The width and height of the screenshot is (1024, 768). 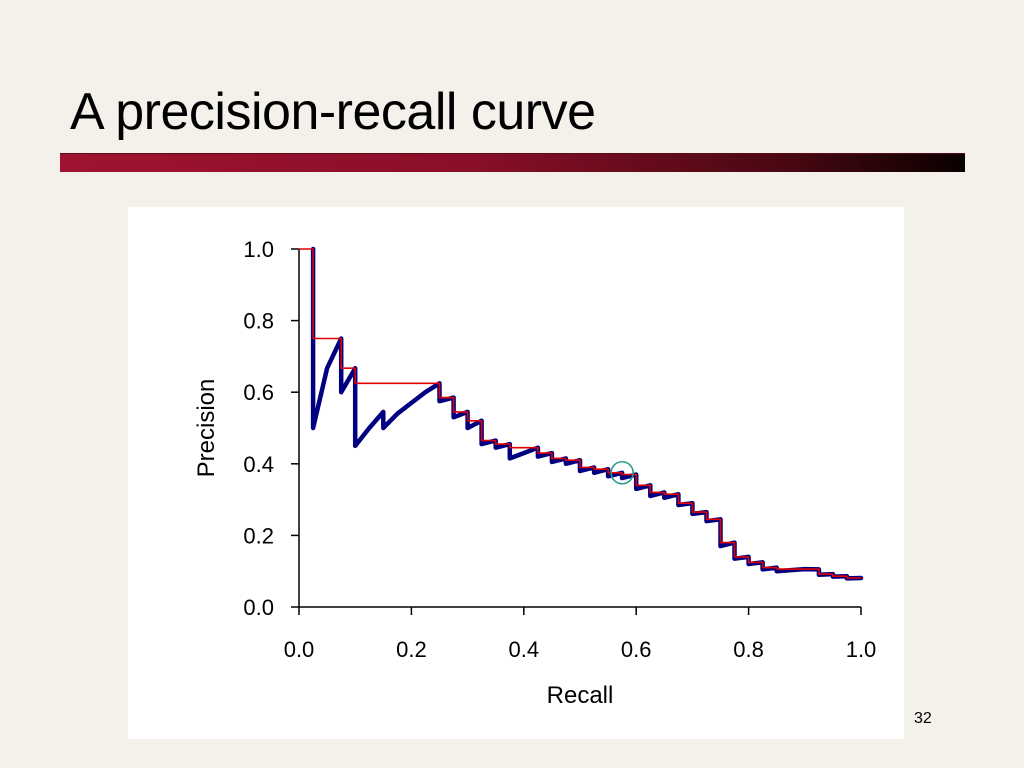 What do you see at coordinates (512, 162) in the screenshot?
I see `title-underline-bar` at bounding box center [512, 162].